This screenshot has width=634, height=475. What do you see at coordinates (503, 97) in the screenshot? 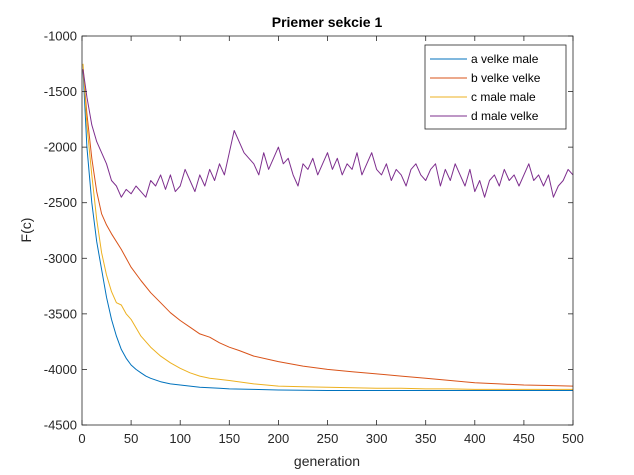
I see `legend-label-3: c male male` at bounding box center [503, 97].